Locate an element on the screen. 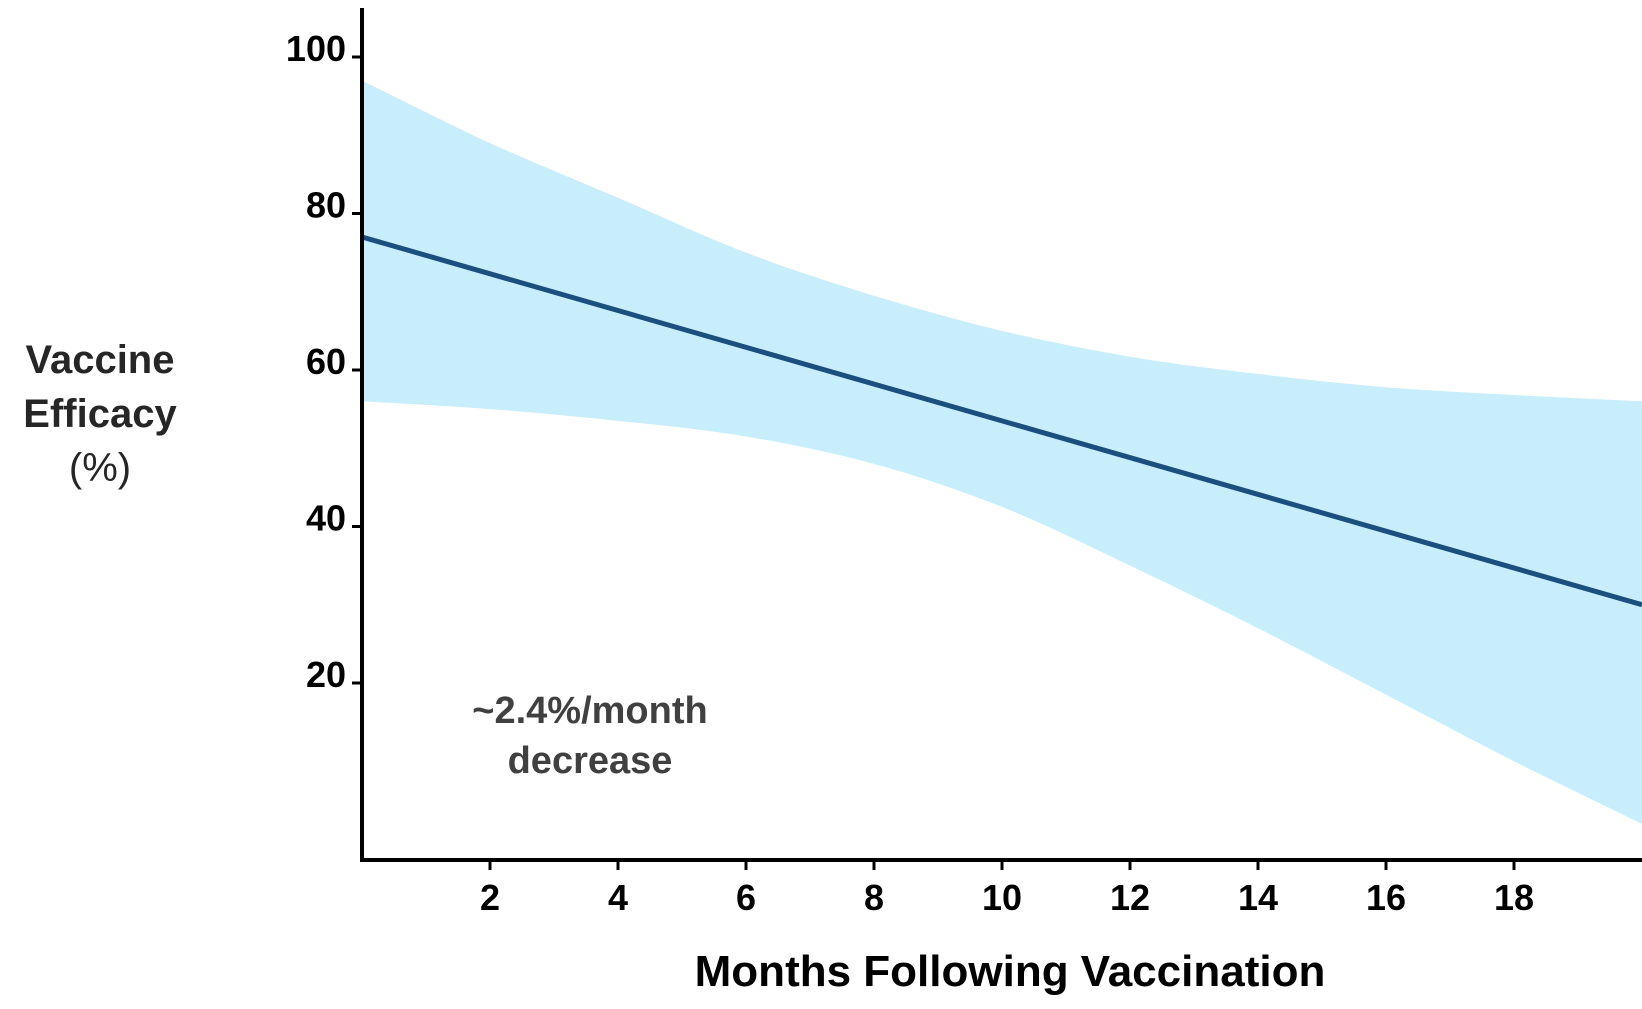 Image resolution: width=1642 pixels, height=1009 pixels. y-tick-label: 60 is located at coordinates (326, 361).